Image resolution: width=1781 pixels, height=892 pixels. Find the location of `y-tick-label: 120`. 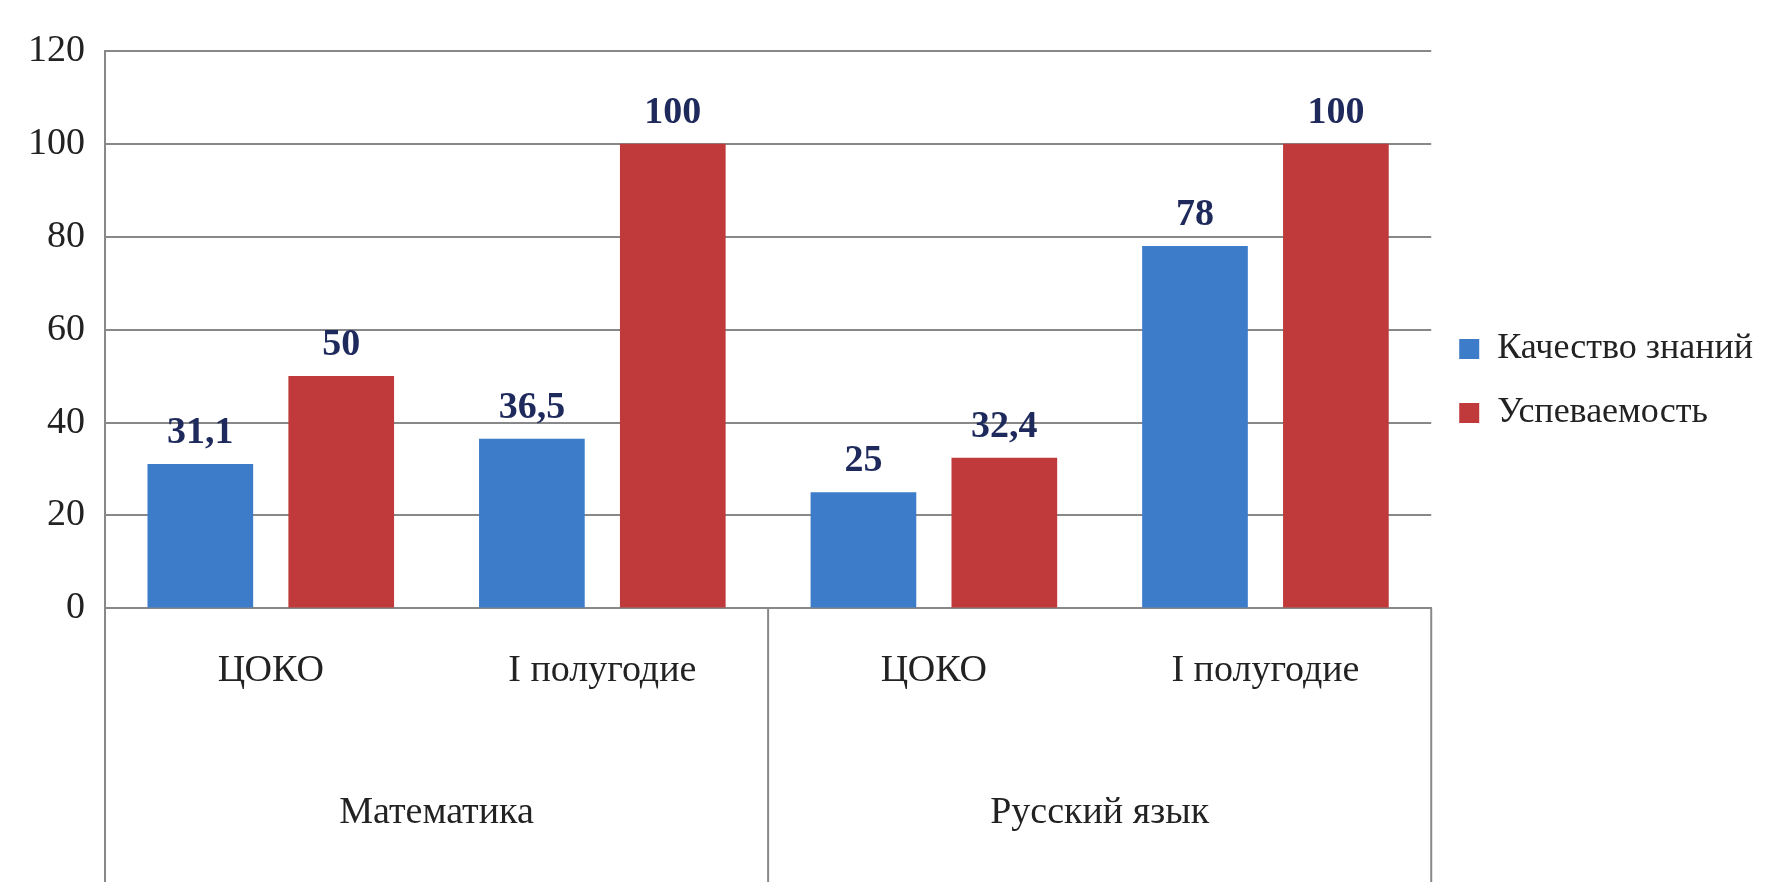

y-tick-label: 120 is located at coordinates (56, 47).